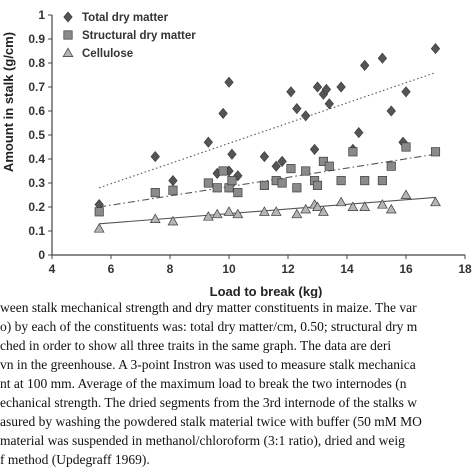 The width and height of the screenshot is (474, 474). What do you see at coordinates (36, 87) in the screenshot?
I see `y-tick-label: 0.7` at bounding box center [36, 87].